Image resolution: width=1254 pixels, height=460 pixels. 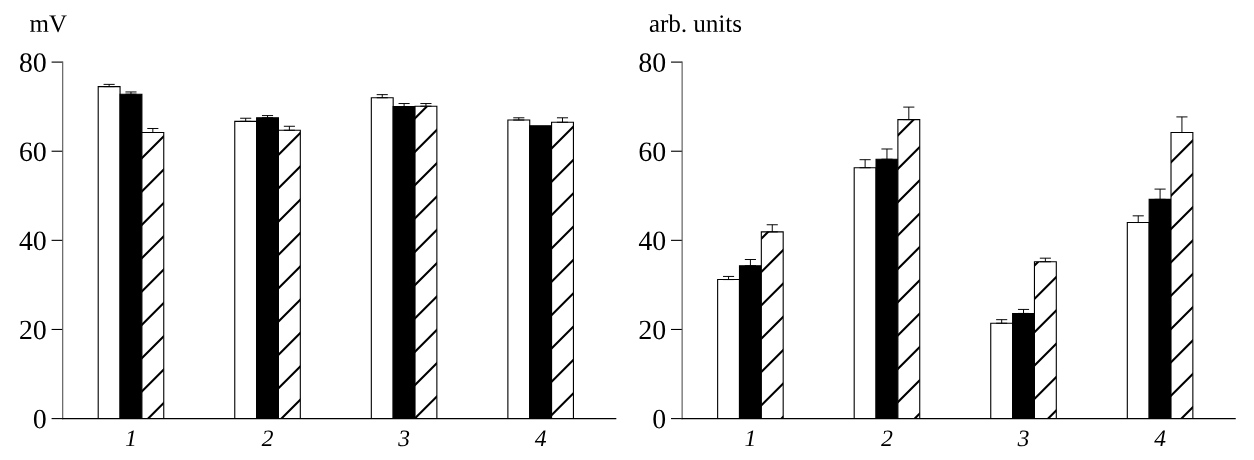 What do you see at coordinates (48, 24) in the screenshot?
I see `y-axis-title: mV` at bounding box center [48, 24].